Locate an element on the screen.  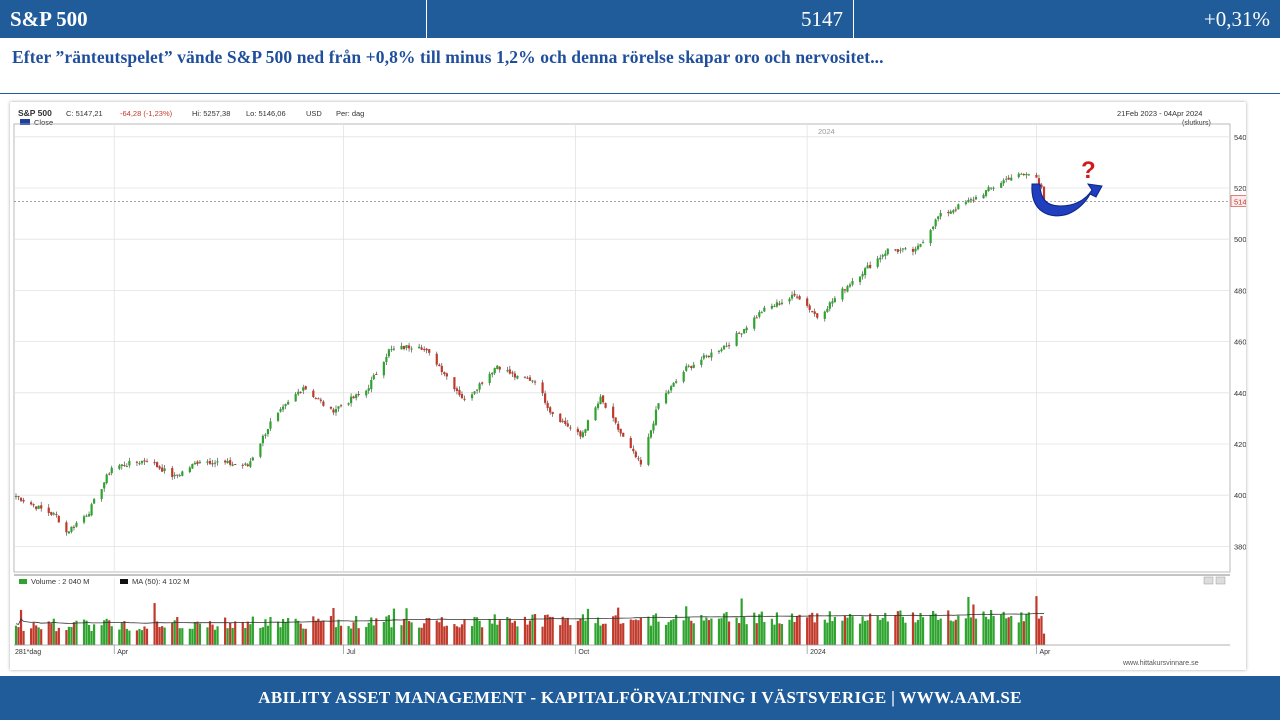
ma-legend: MA (50): 4 102 M is located at coordinates (161, 581).